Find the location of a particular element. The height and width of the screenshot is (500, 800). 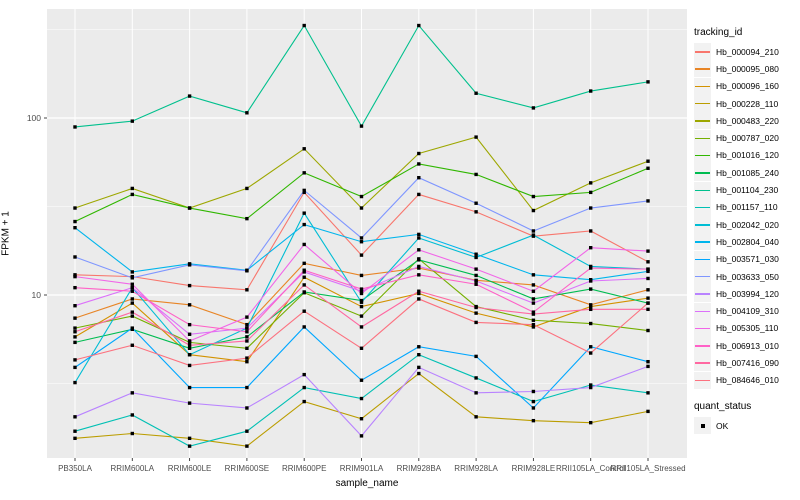

x-tick-label: RRIM600SE is located at coordinates (247, 468).